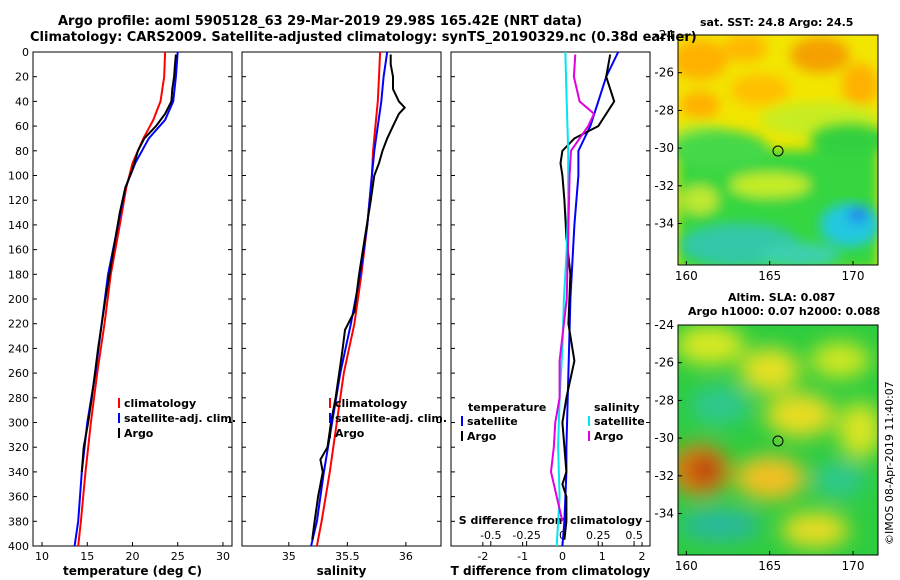  Describe the element at coordinates (602, 556) in the screenshot. I see `diff-x-tick-label: 1` at that location.